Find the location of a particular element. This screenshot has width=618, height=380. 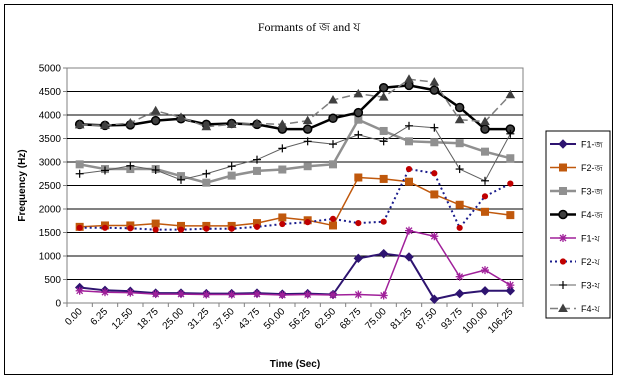

y-tick-label: 0 is located at coordinates (58, 304).